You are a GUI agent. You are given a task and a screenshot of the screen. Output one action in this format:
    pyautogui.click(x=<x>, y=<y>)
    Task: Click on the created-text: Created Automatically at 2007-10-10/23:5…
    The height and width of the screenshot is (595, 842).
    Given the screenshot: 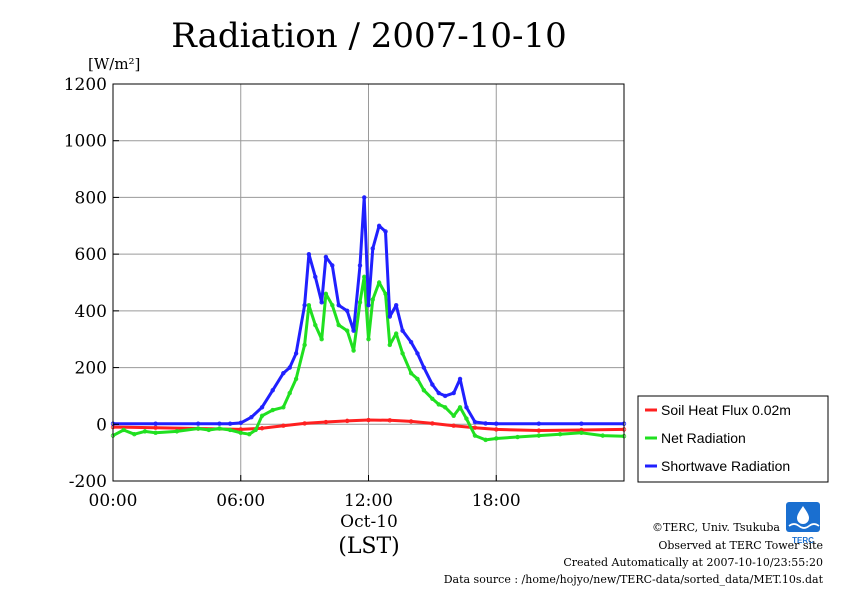 What is the action you would take?
    pyautogui.click(x=693, y=562)
    